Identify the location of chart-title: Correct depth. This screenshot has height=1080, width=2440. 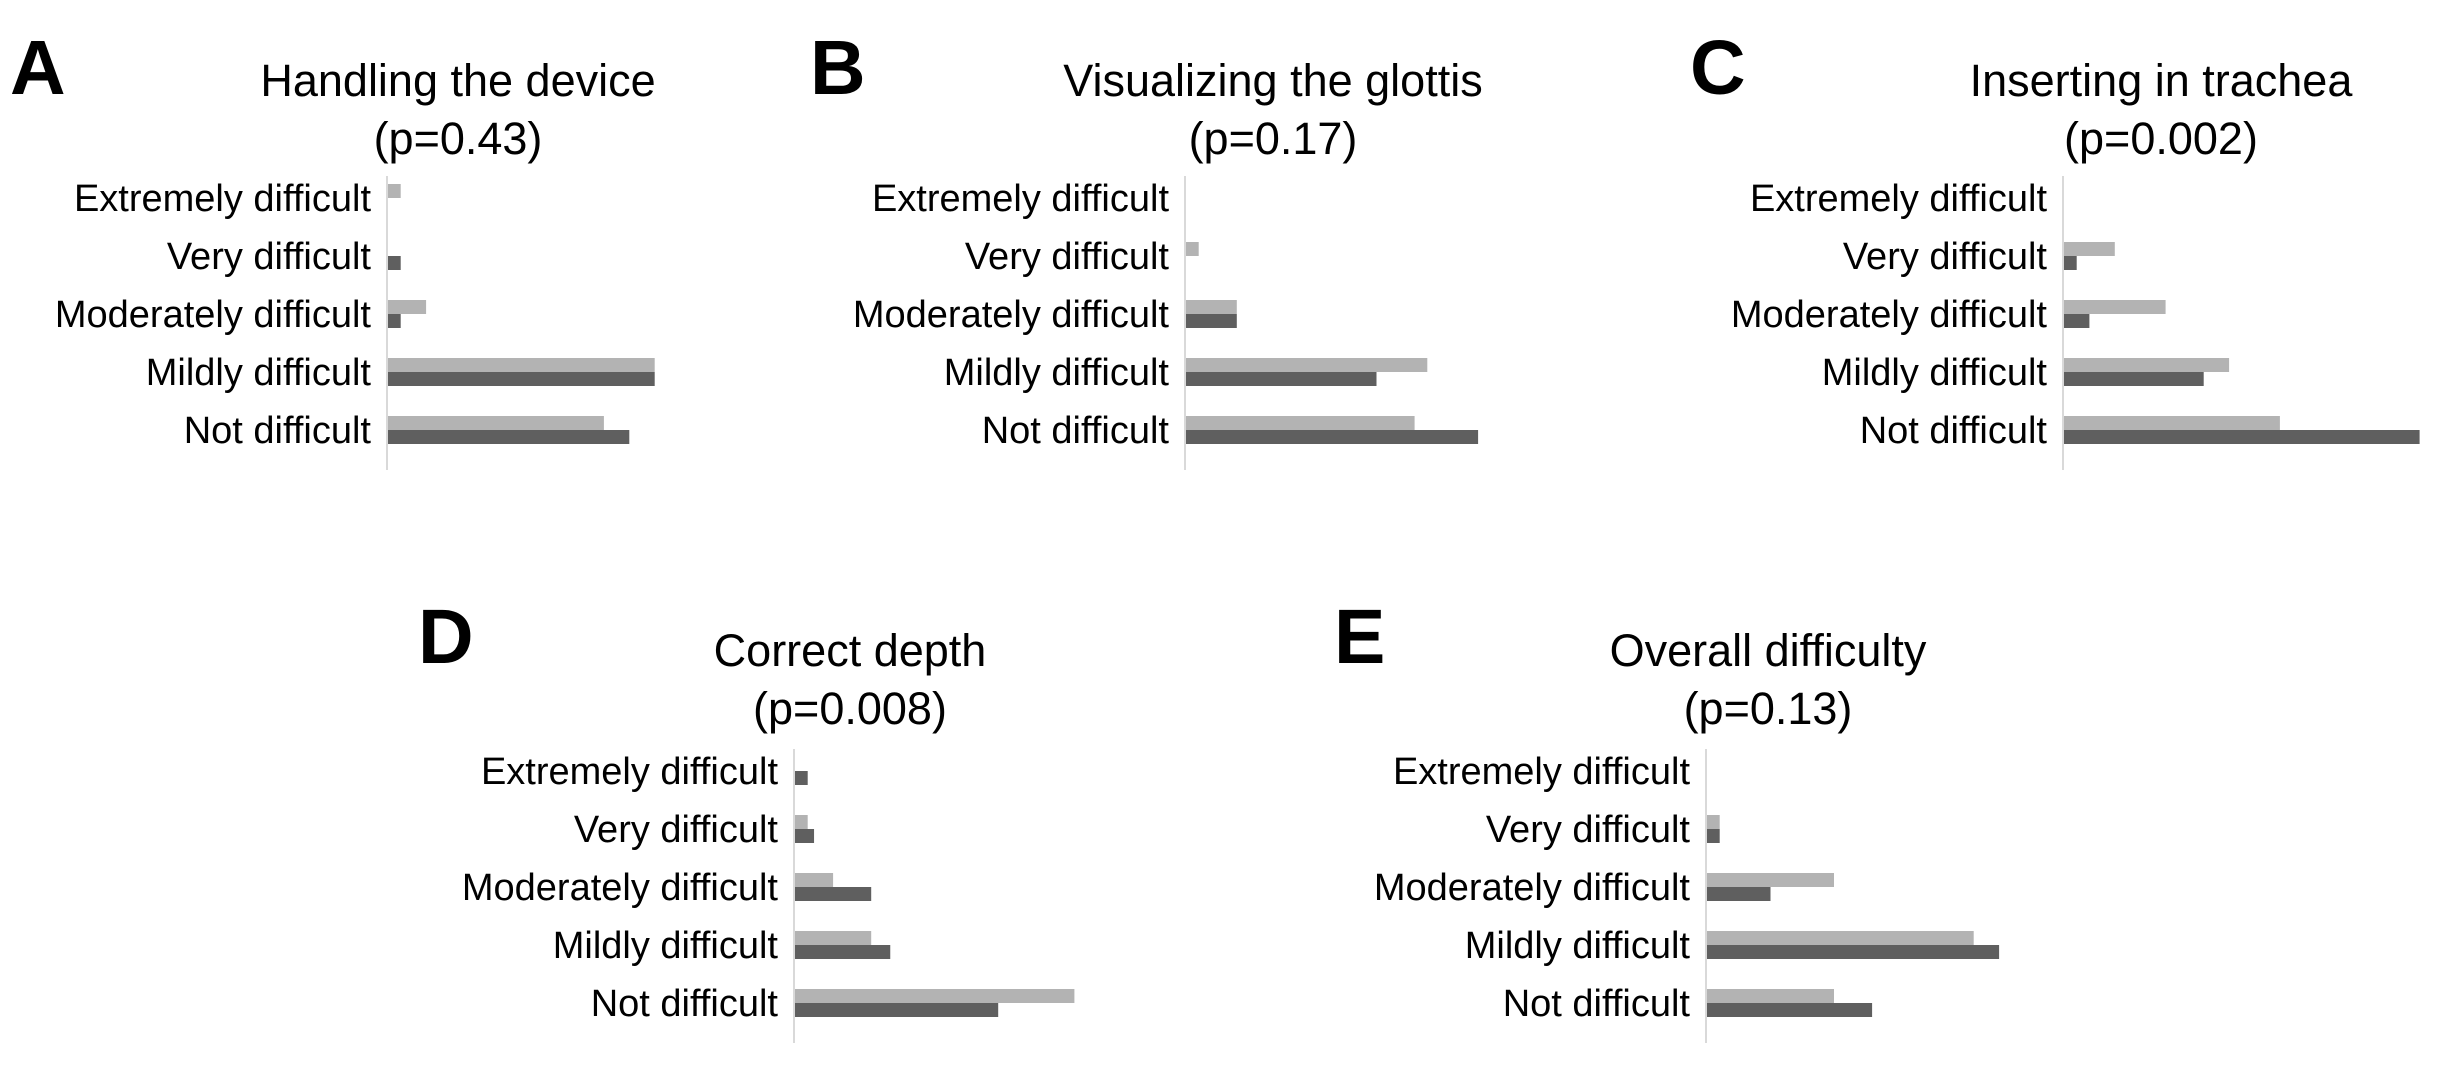
(850, 650).